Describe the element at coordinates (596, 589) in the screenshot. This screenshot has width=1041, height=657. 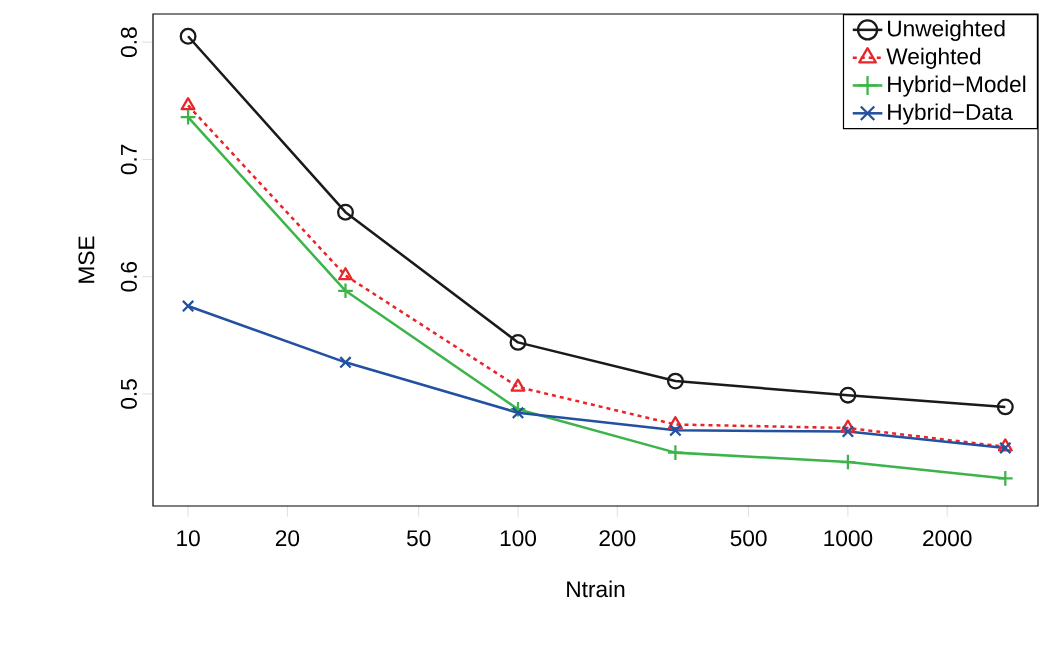
I see `x-axis-title: Ntrain` at that location.